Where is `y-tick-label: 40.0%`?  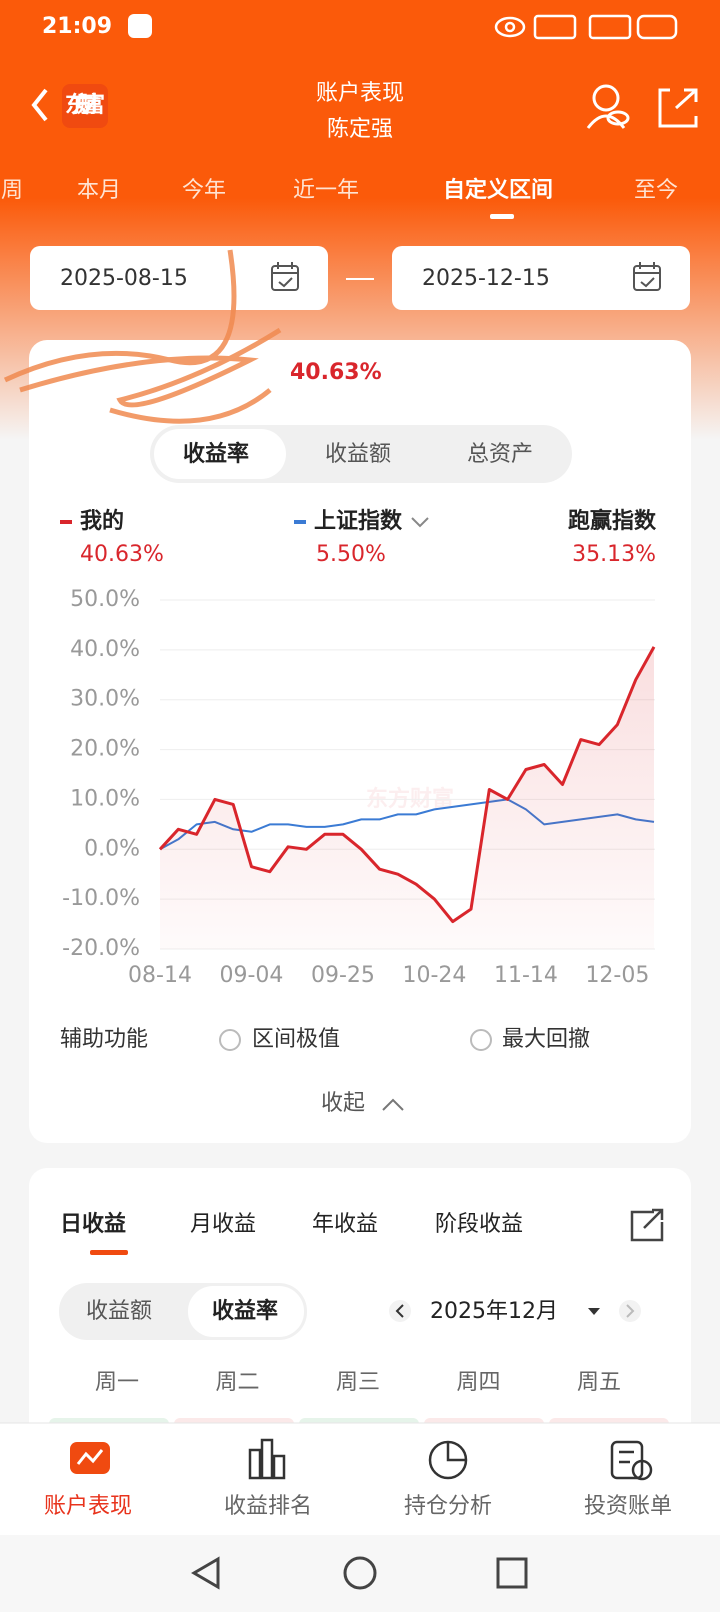 y-tick-label: 40.0% is located at coordinates (105, 649).